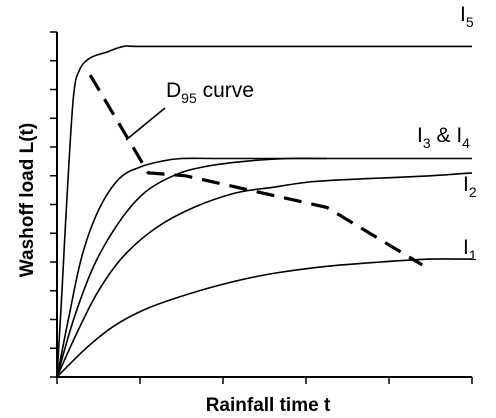 The height and width of the screenshot is (418, 496). Describe the element at coordinates (470, 186) in the screenshot. I see `curve-label-4: I2` at that location.